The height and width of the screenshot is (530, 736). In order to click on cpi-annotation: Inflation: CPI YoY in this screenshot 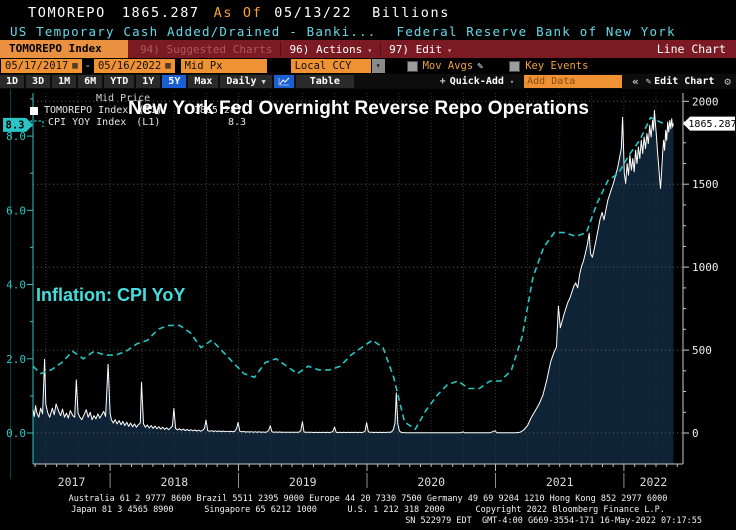, I will do `click(111, 295)`.